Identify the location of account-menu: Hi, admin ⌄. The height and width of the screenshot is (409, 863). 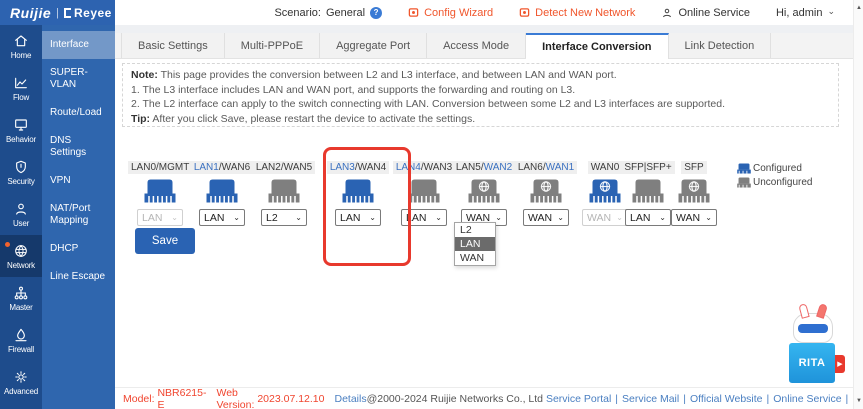
(805, 12).